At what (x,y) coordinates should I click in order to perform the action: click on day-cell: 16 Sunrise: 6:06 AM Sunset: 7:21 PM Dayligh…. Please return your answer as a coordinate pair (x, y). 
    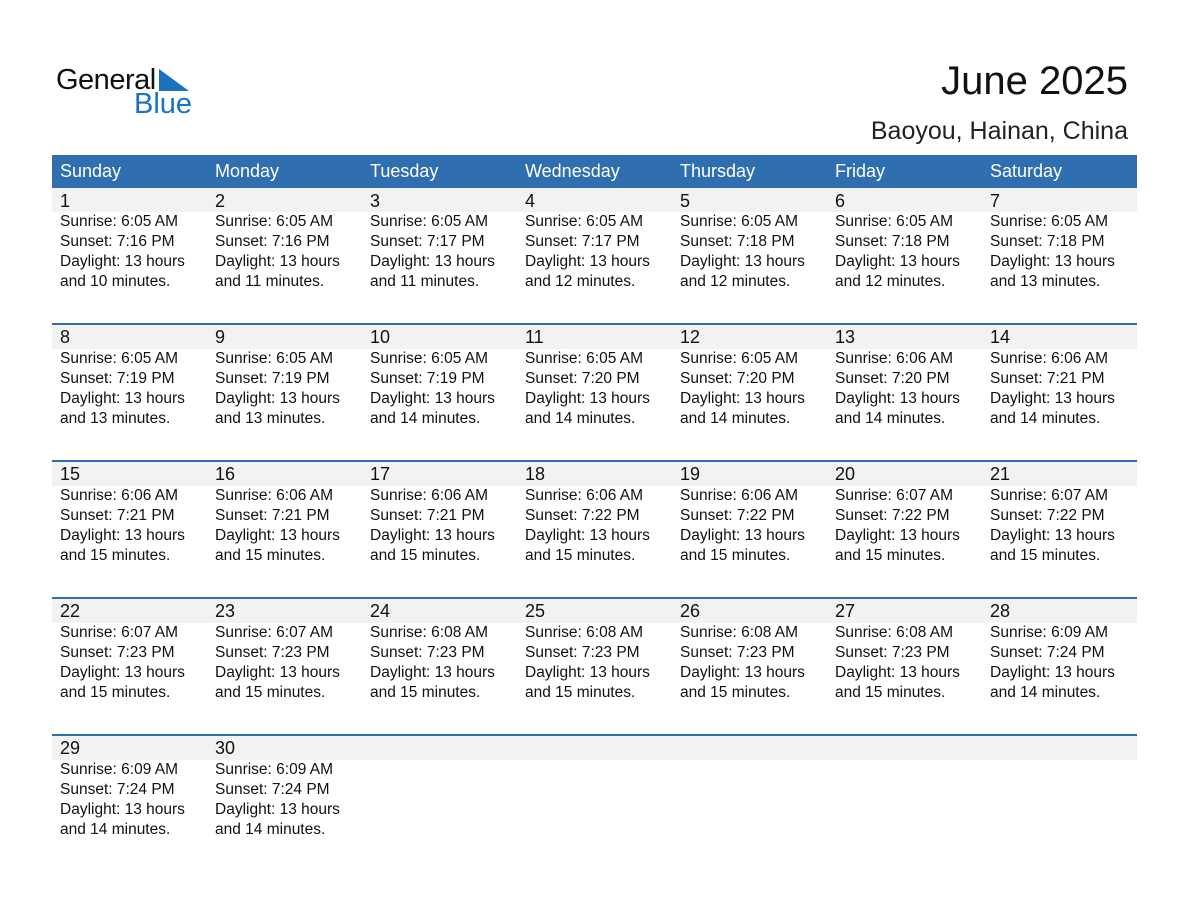
    Looking at the image, I should click on (284, 514).